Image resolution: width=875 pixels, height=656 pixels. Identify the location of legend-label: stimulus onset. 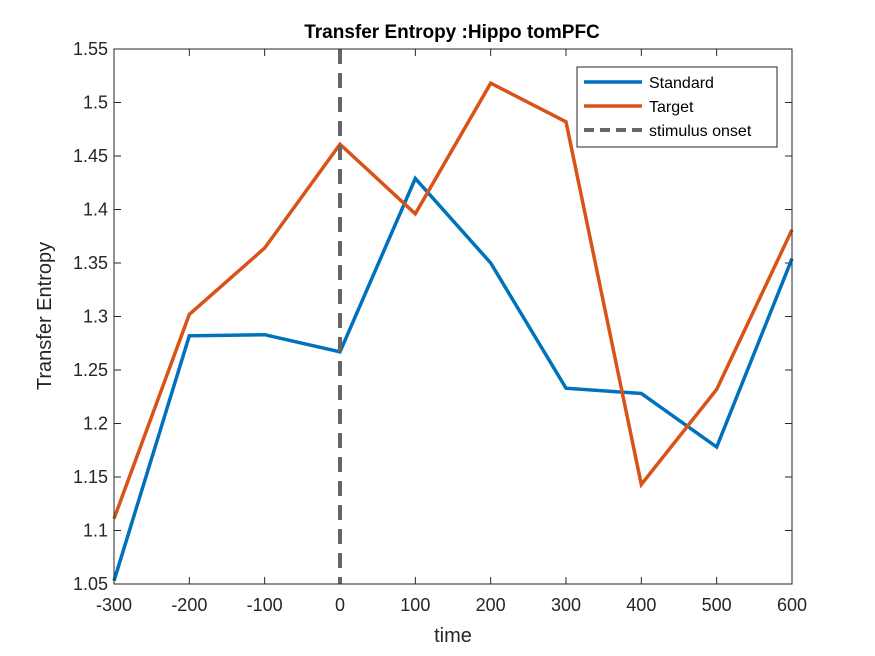
(700, 131).